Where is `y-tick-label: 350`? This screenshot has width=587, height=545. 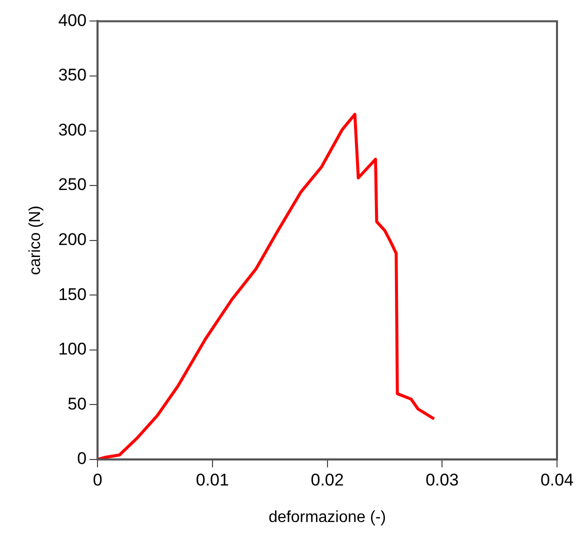 y-tick-label: 350 is located at coordinates (72, 75).